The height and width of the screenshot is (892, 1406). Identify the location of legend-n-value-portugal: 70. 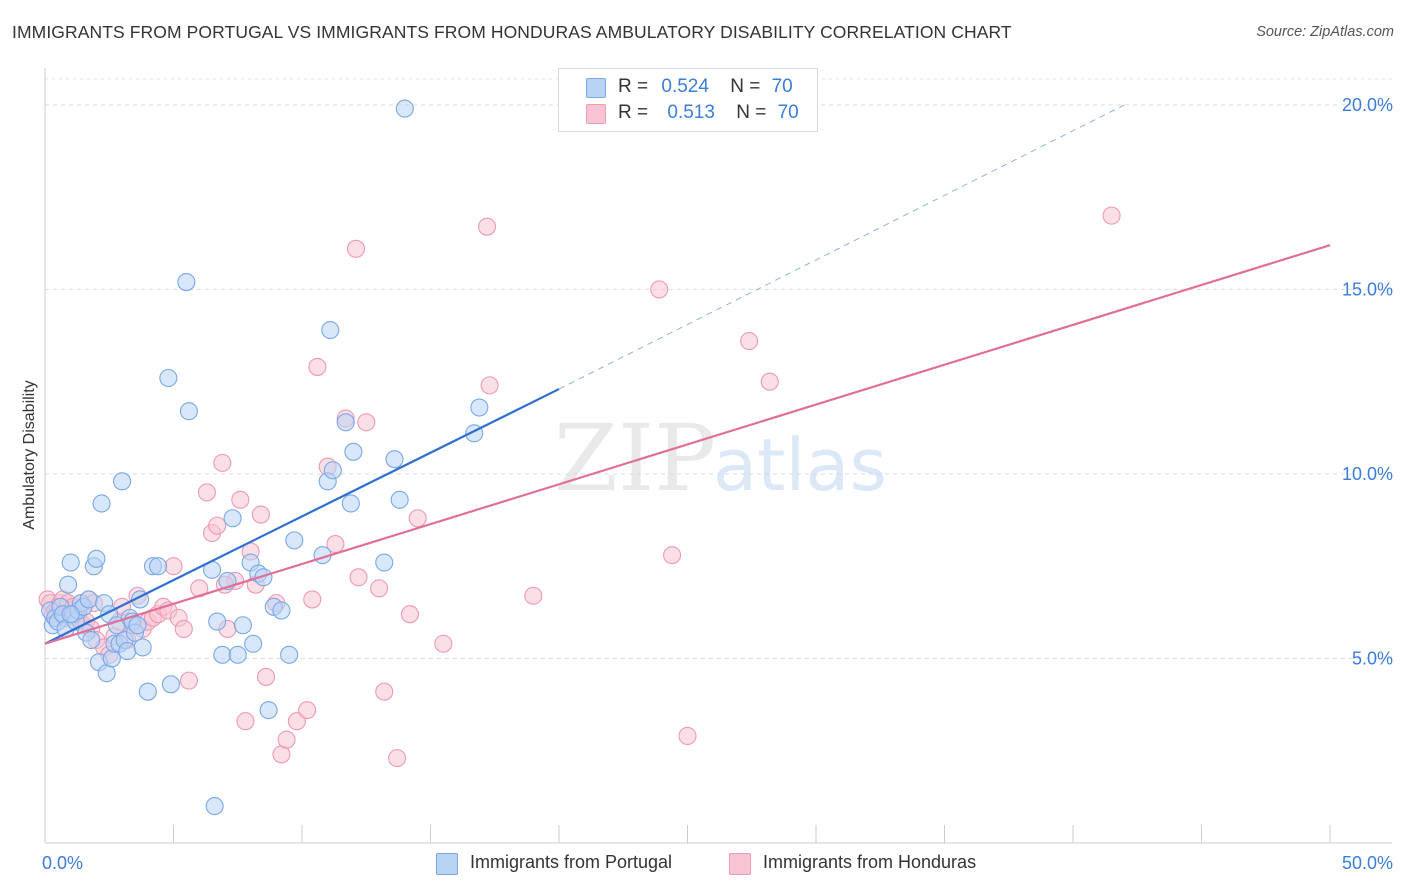
(782, 86).